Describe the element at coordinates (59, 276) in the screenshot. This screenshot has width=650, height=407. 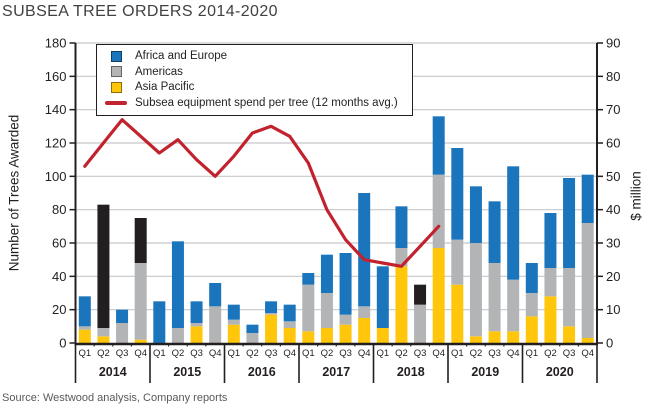
I see `left-axis-tick-label: 40` at that location.